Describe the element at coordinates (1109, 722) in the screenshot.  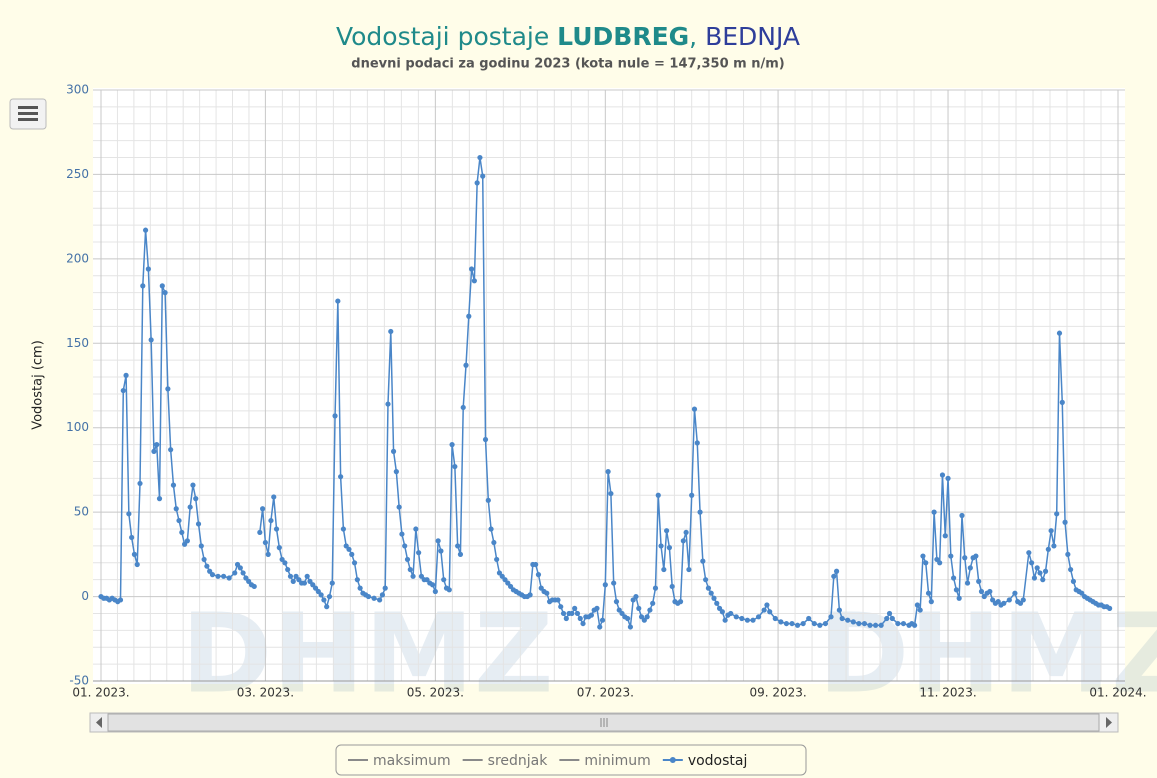
I see `scroll-right-arrow` at that location.